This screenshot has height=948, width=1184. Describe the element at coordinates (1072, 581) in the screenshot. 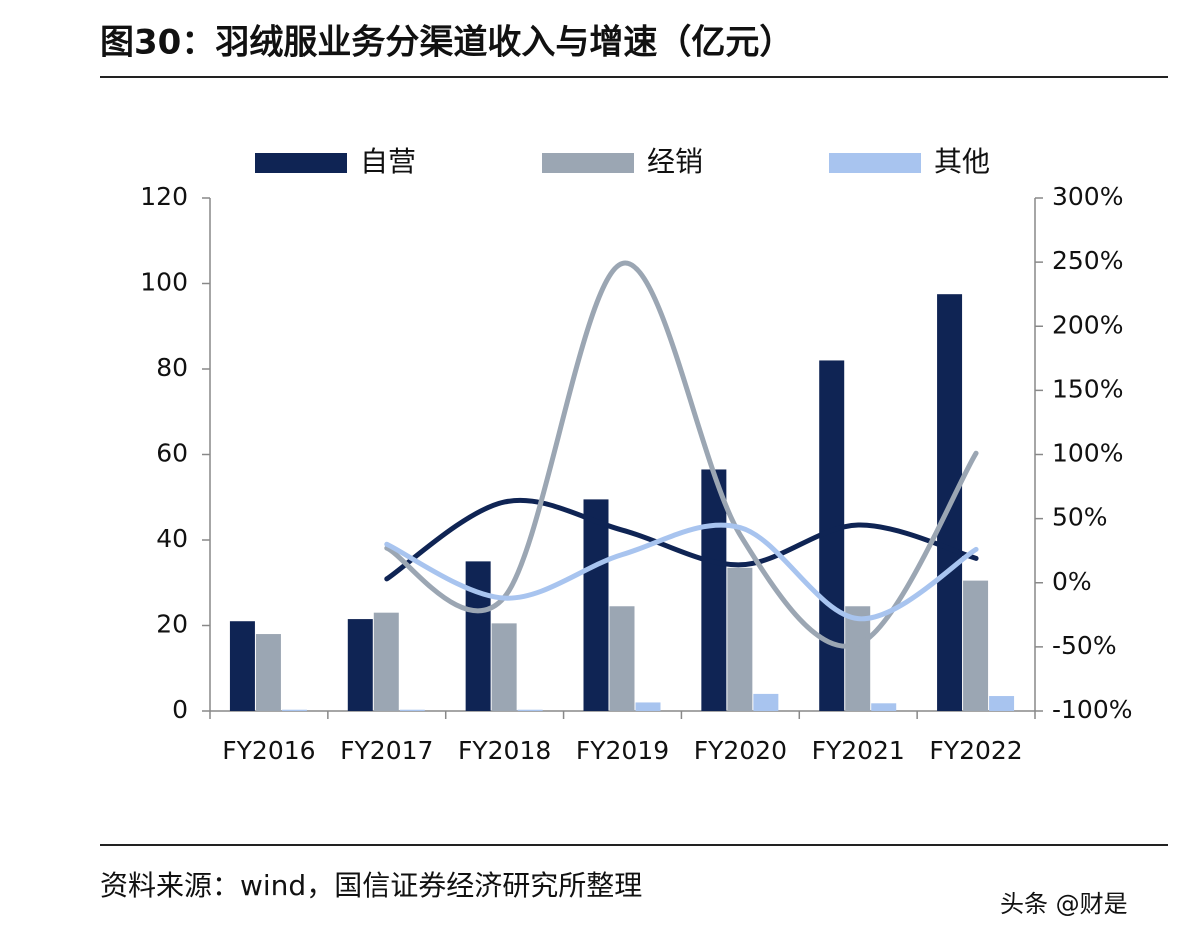

I see `y2-tick-label: 0%` at that location.